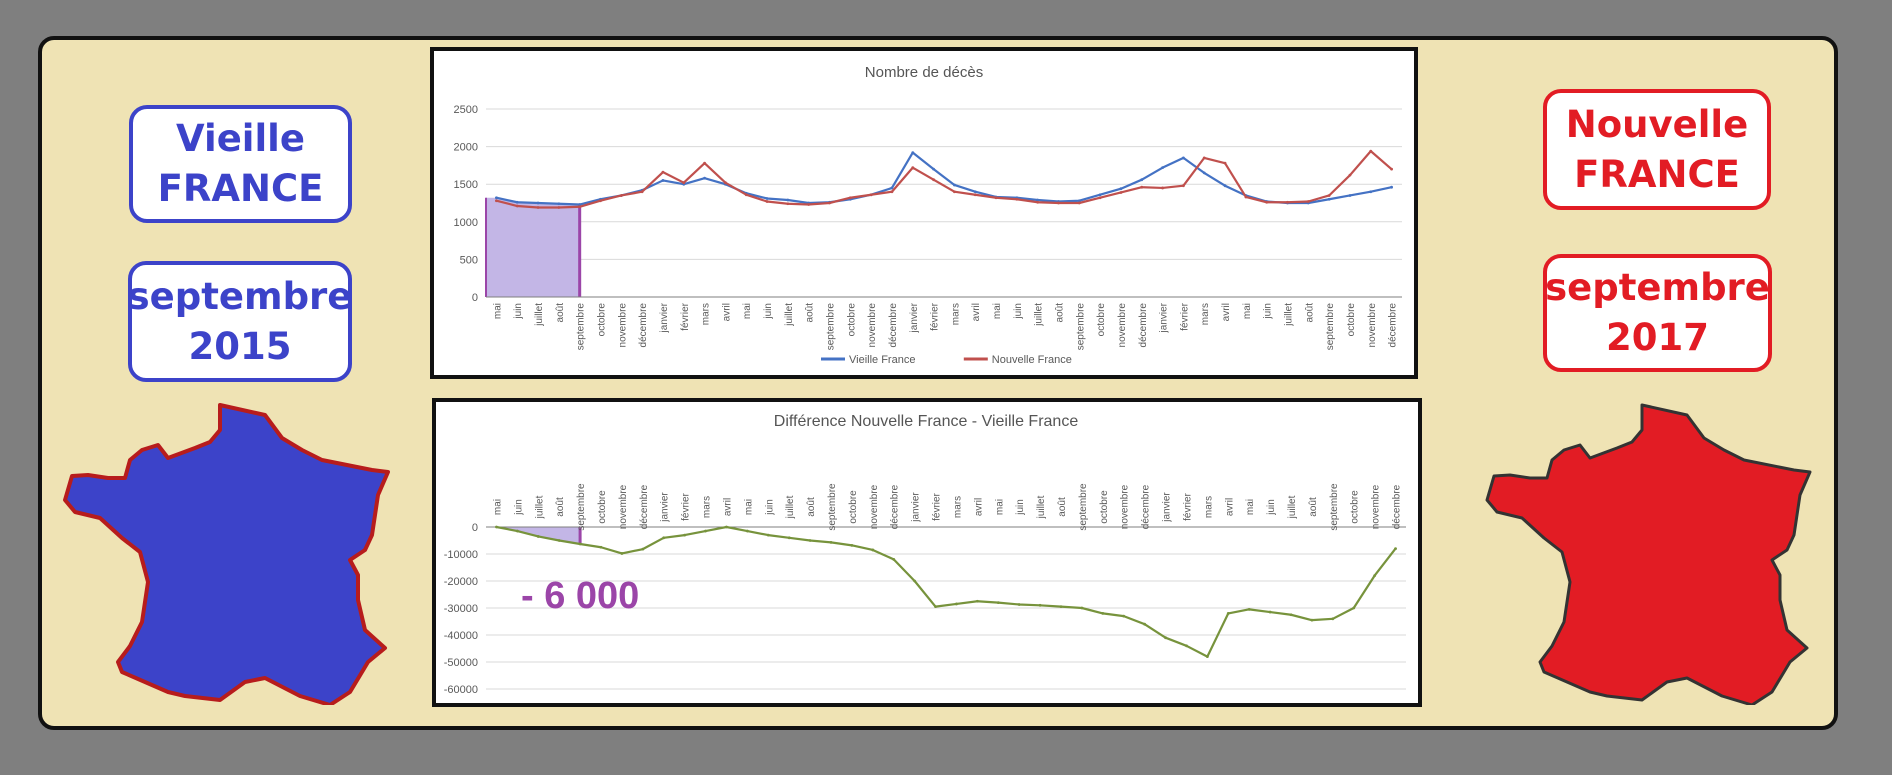  Describe the element at coordinates (475, 298) in the screenshot. I see `deaths-y-tick-label: 0` at that location.